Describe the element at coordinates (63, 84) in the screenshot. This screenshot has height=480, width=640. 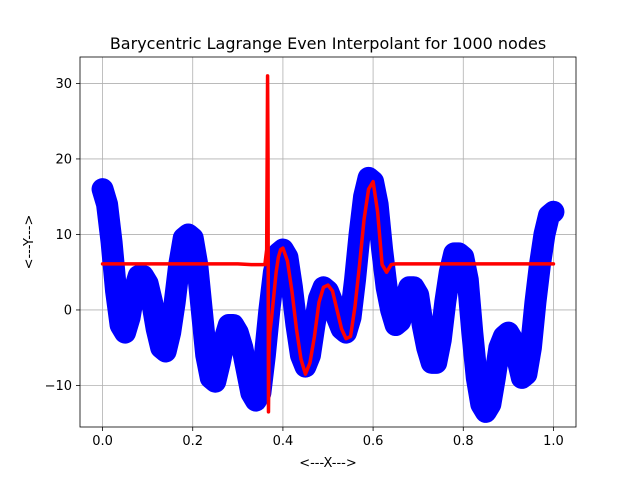
I see `y-tick-label: 30` at that location.